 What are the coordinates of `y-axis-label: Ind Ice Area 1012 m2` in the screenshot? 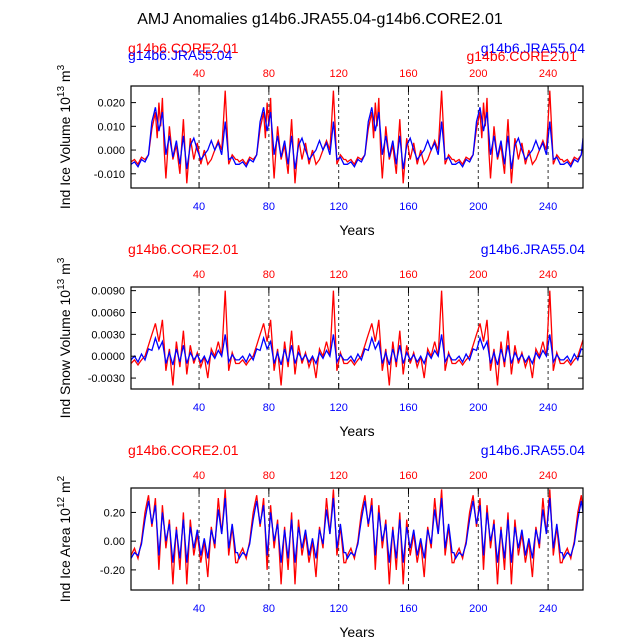 It's located at (64, 538).